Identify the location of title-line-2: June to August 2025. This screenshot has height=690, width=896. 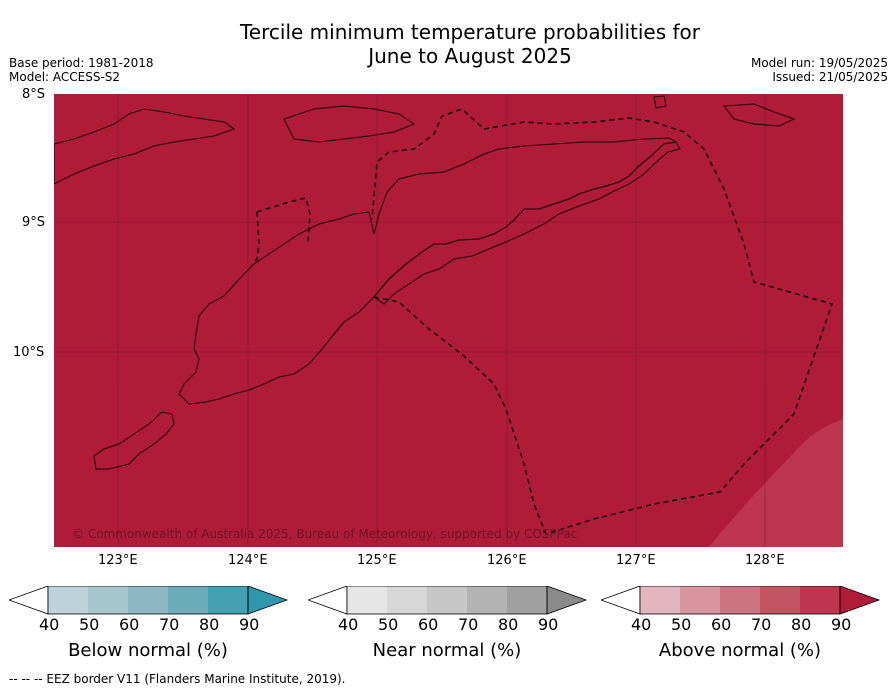
(470, 56).